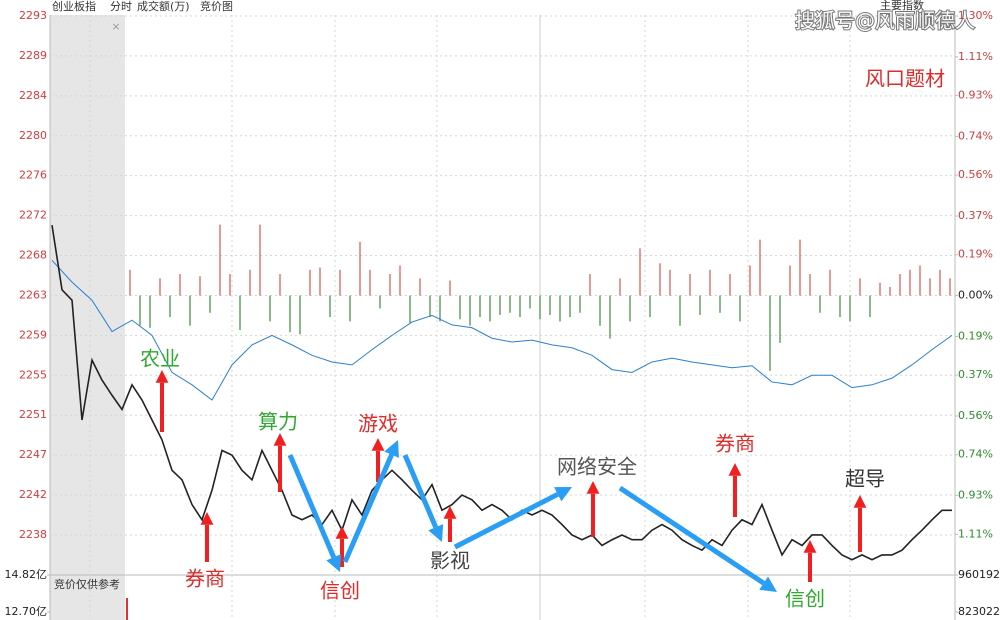 The height and width of the screenshot is (620, 1002). I want to click on volume-bar, so click(127, 609).